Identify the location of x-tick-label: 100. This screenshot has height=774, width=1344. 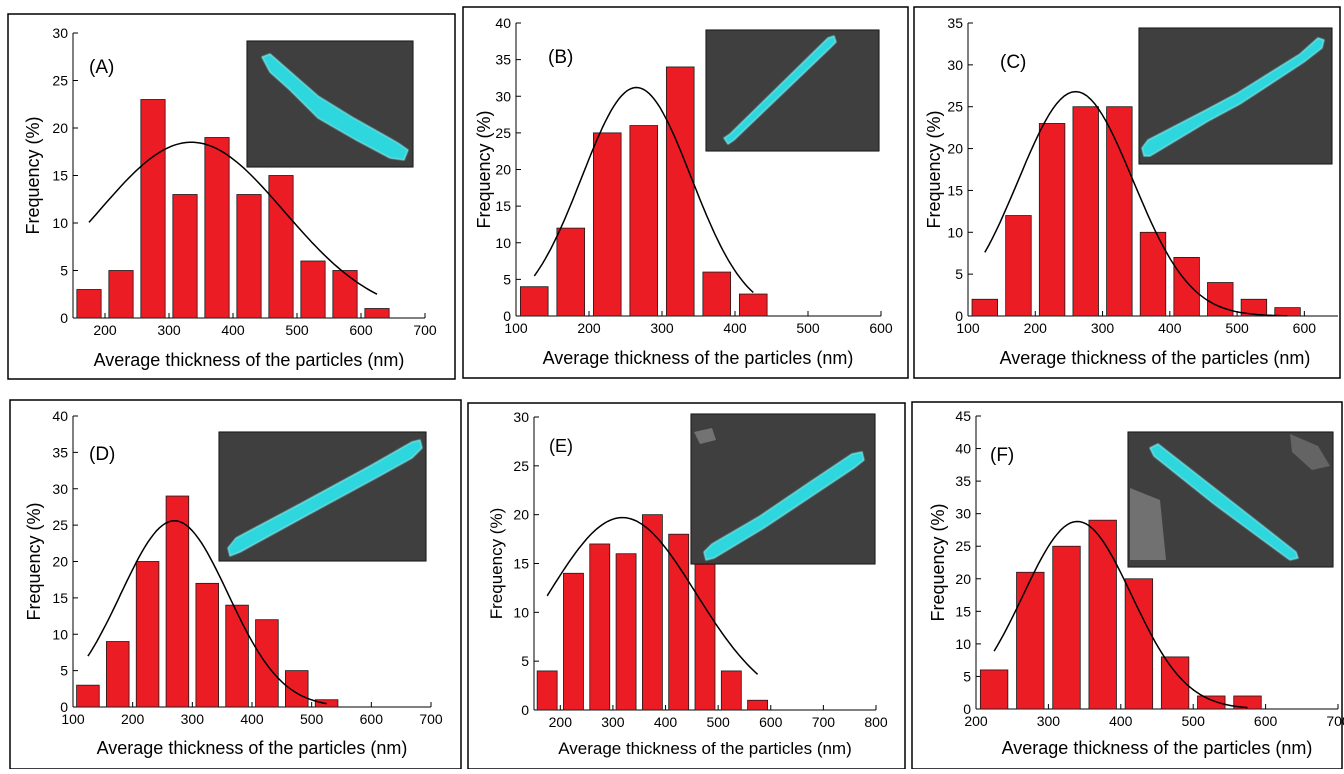
(516, 328).